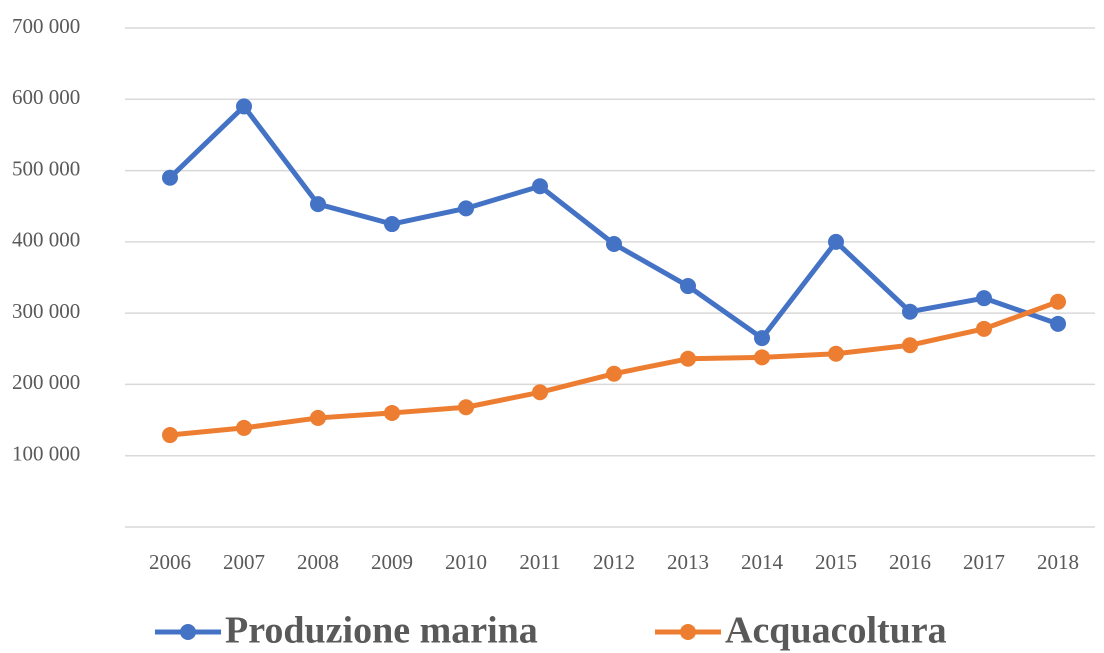 Image resolution: width=1104 pixels, height=653 pixels. What do you see at coordinates (46, 240) in the screenshot?
I see `y-tick-label: 400 000` at bounding box center [46, 240].